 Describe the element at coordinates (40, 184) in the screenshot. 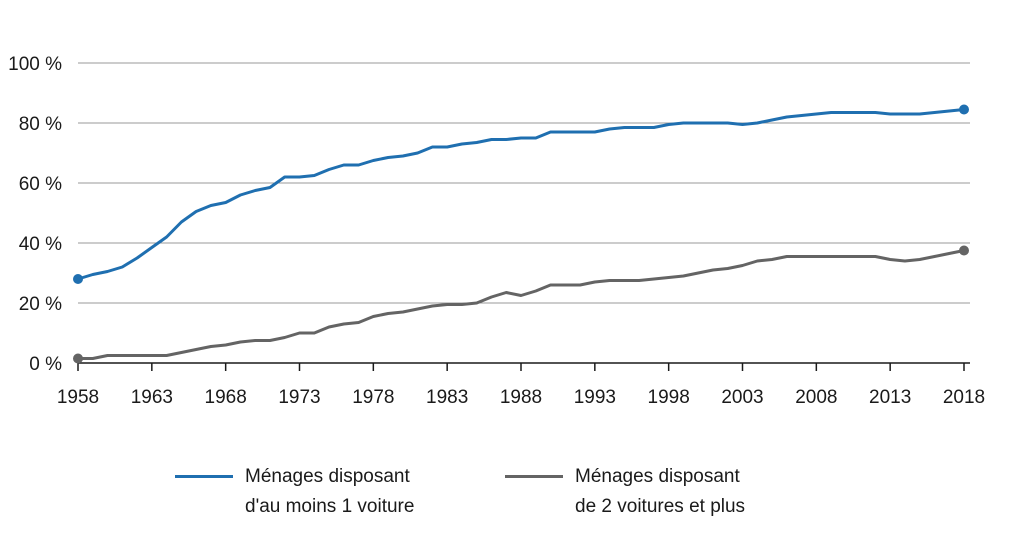

I see `y-tick-label: 60 %` at that location.